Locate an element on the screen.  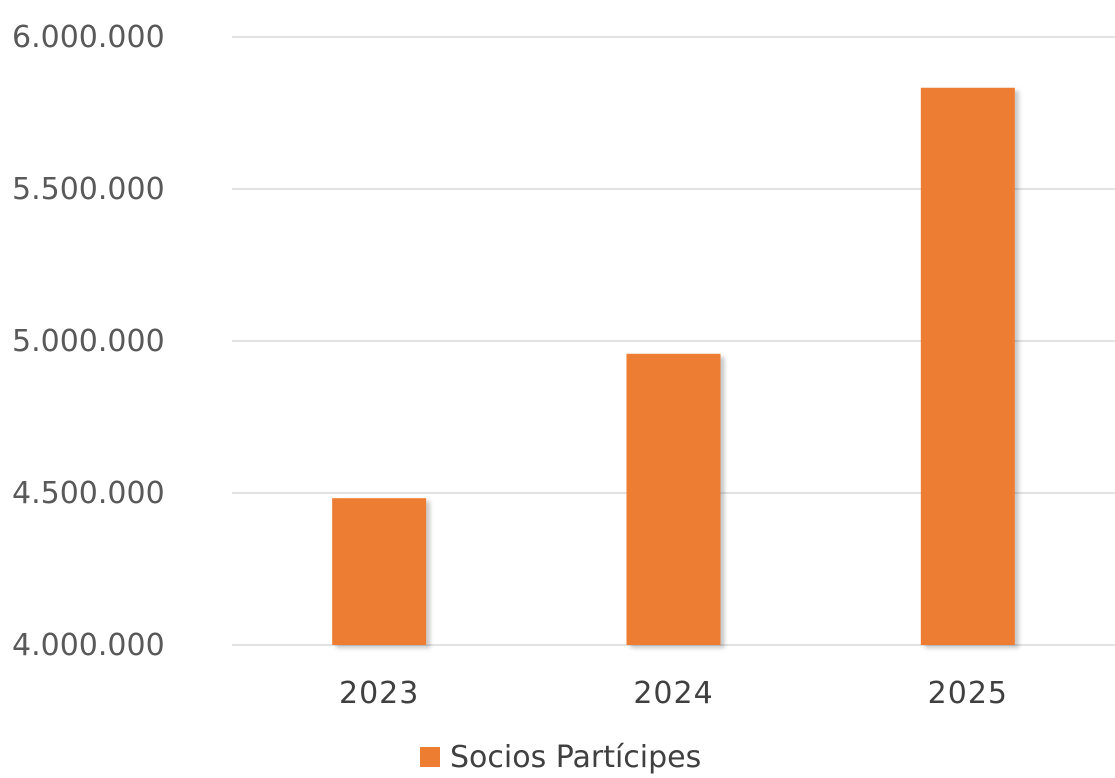
x-axis-tick-labels: 2023 2024 2025 is located at coordinates (673, 693).